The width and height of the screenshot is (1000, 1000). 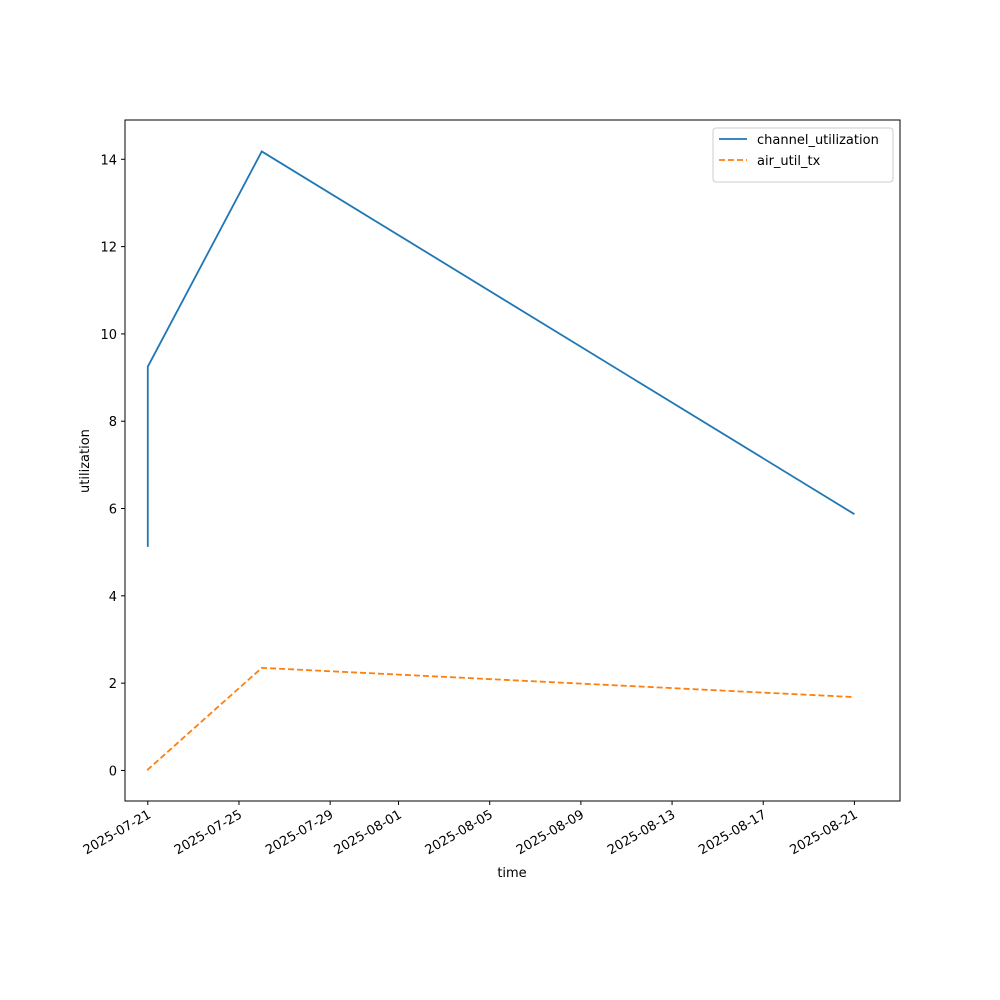 I want to click on y-tick-label: 4, so click(x=113, y=597).